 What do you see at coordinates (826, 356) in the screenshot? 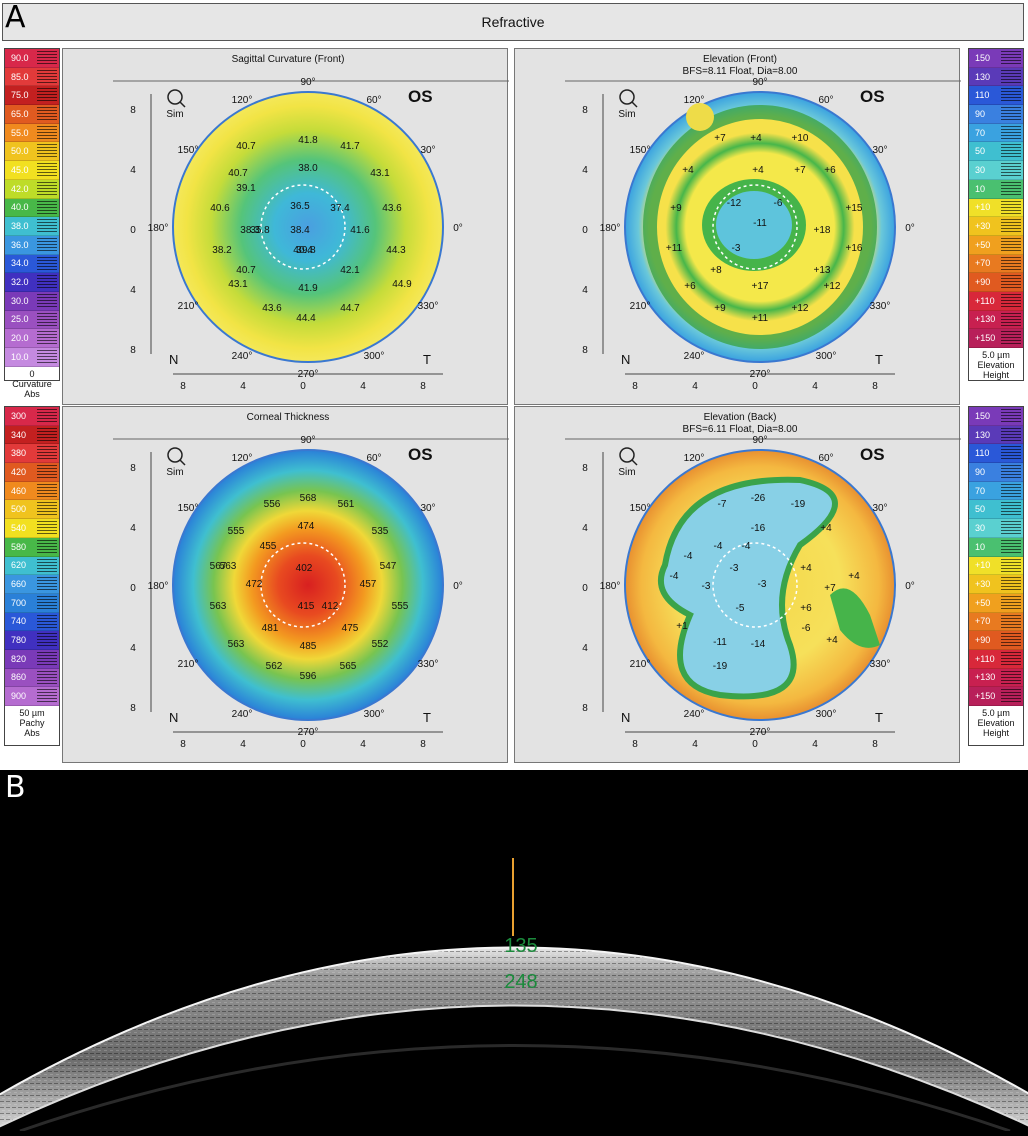
I see `angle-label: 300°` at bounding box center [826, 356].